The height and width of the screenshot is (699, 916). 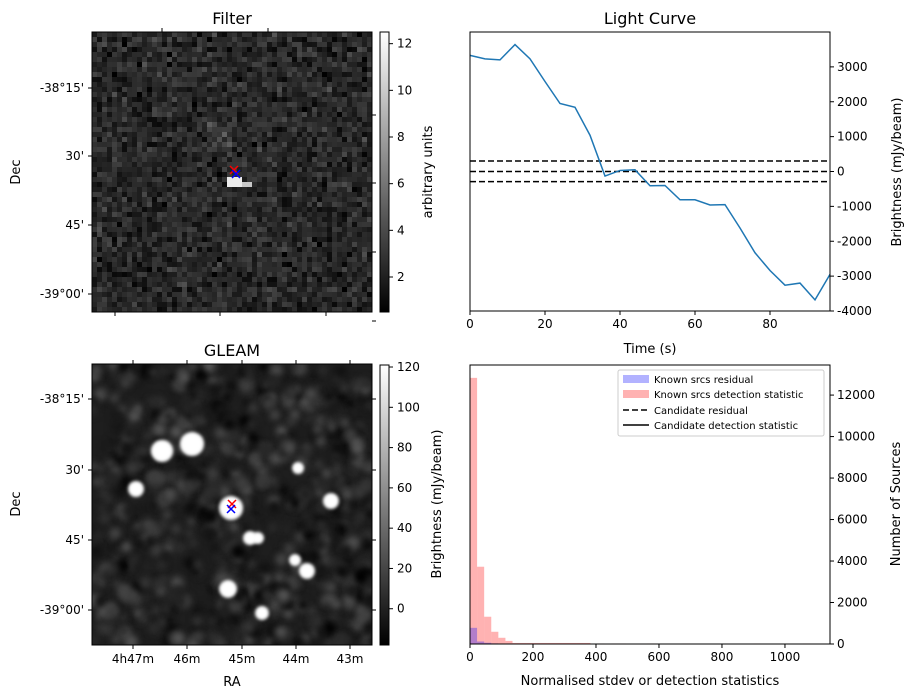 What do you see at coordinates (401, 230) in the screenshot?
I see `colorbar-tick-label: 4` at bounding box center [401, 230].